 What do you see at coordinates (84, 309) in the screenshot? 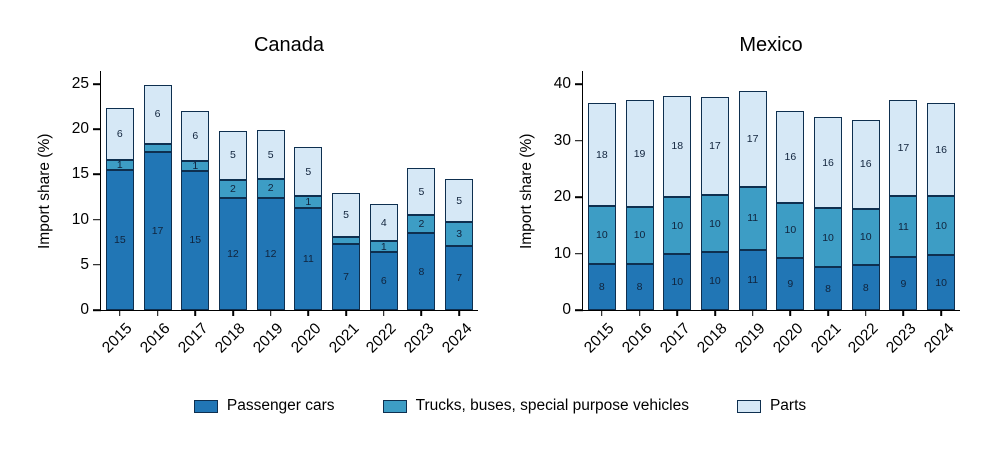
I see `y-tick-label: 0` at bounding box center [84, 309].